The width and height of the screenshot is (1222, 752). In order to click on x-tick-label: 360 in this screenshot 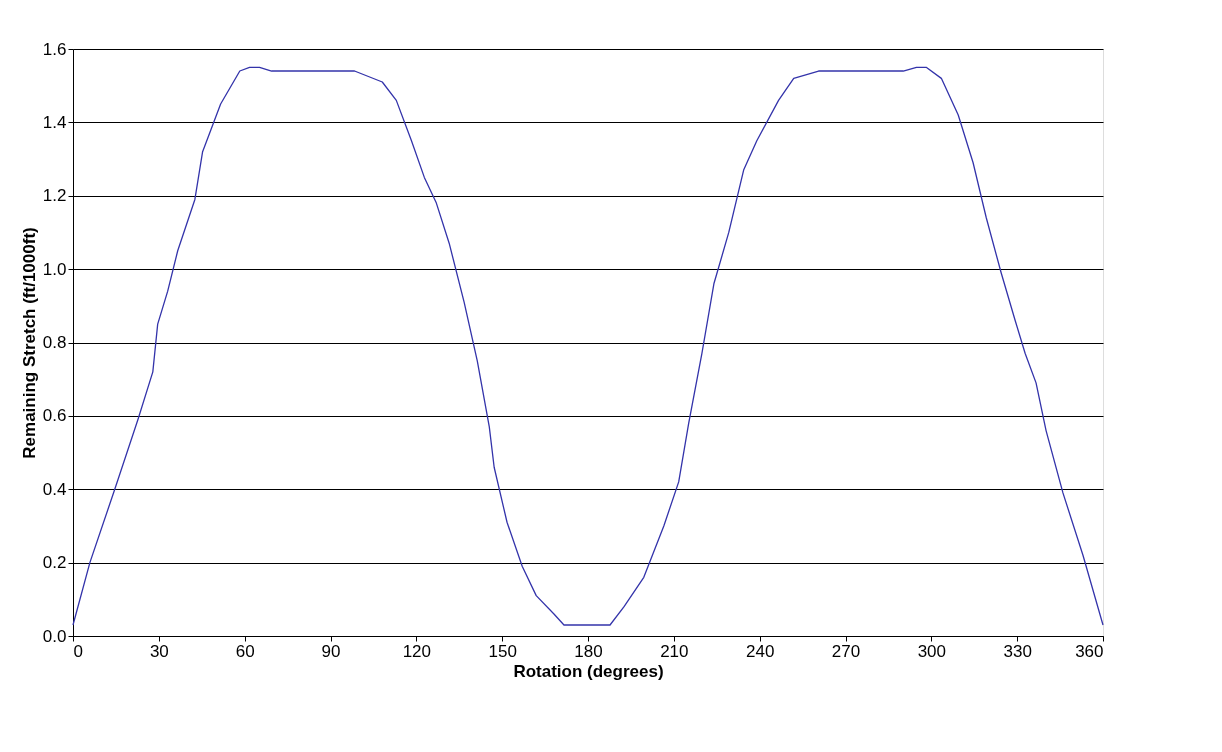, I will do `click(1089, 651)`.